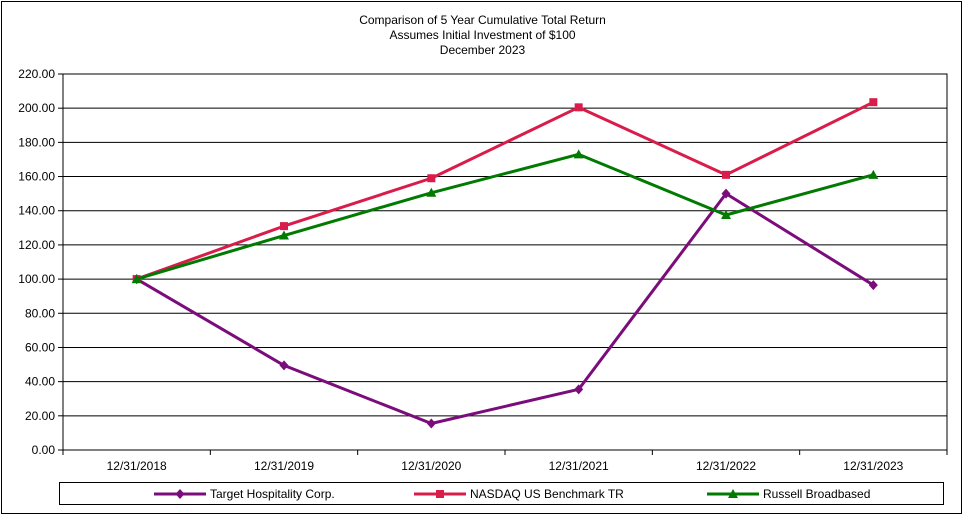 The image size is (965, 517). I want to click on legend-item-russell: Russell Broadbased, so click(787, 493).